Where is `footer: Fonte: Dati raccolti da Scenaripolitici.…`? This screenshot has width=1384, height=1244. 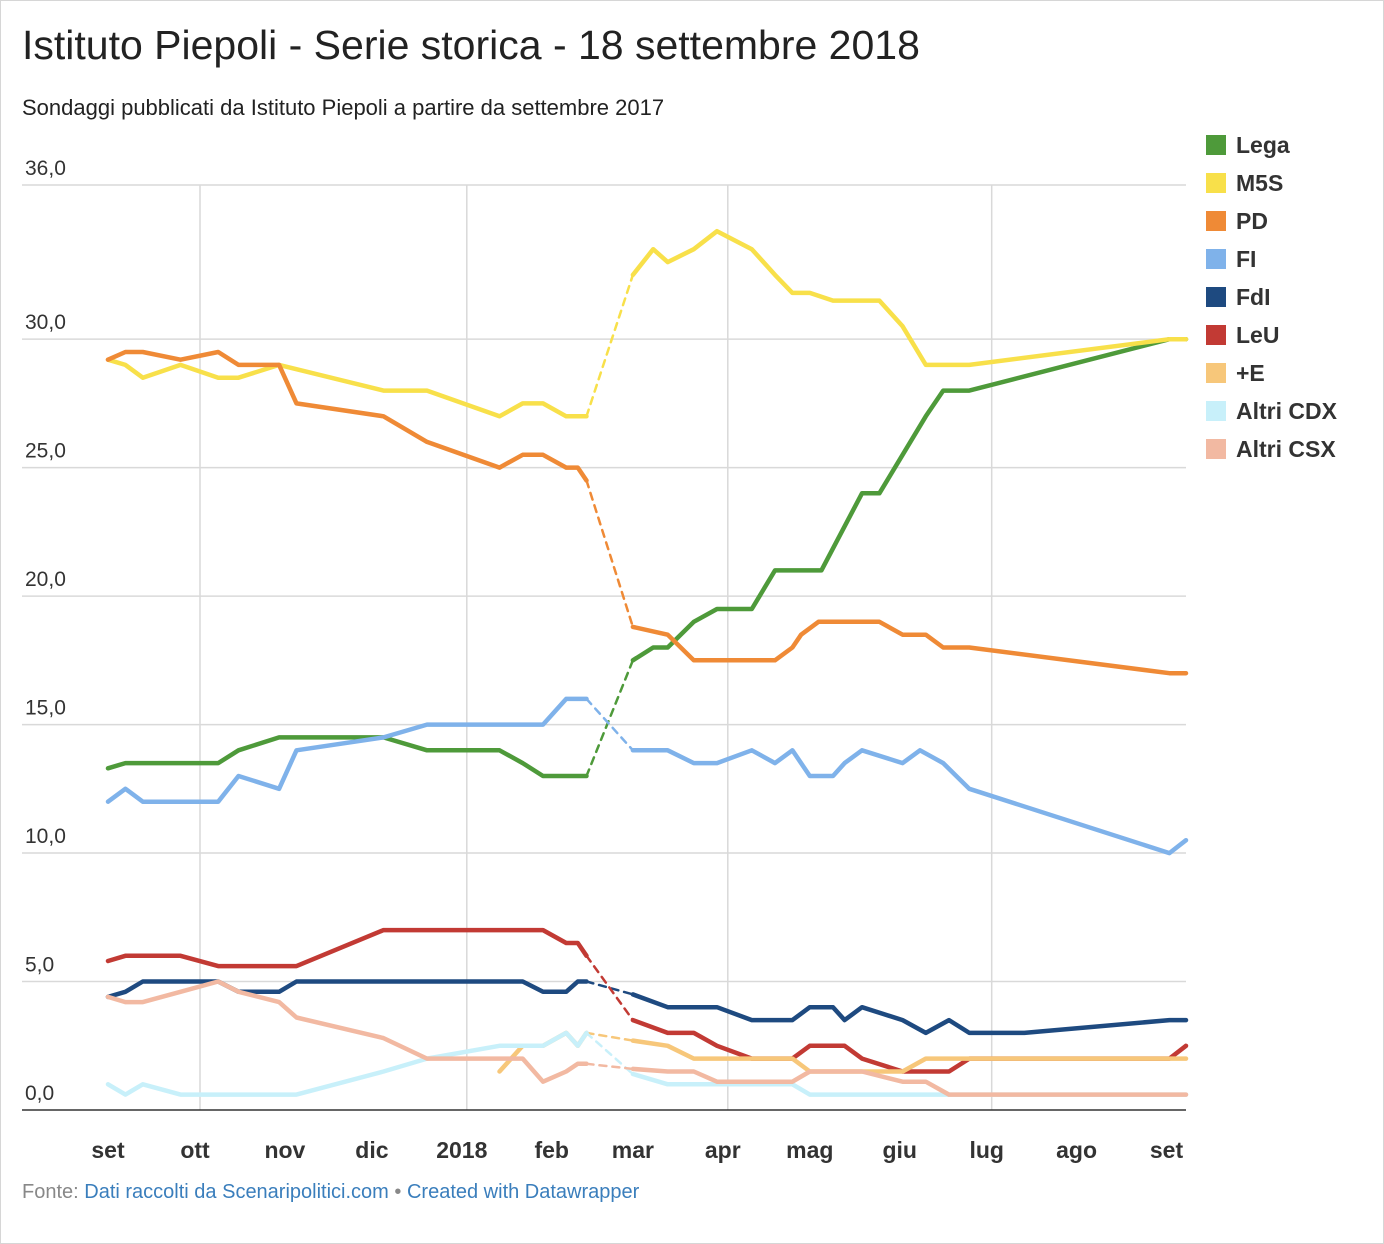 footer: Fonte: Dati raccolti da Scenaripolitici.… is located at coordinates (330, 1192).